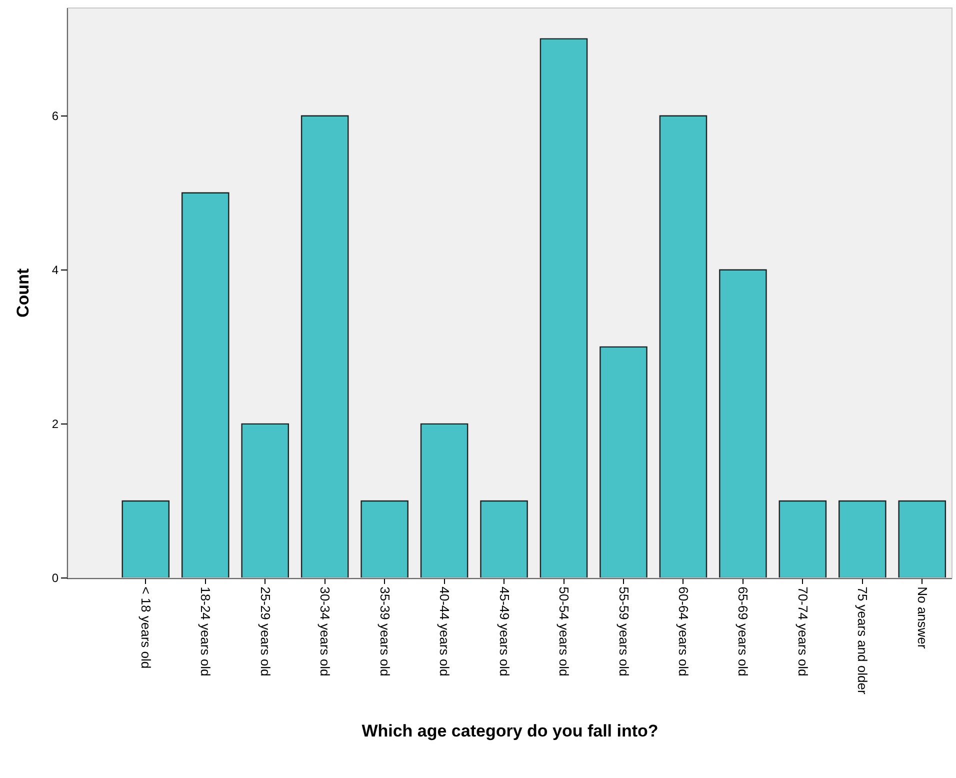 This screenshot has height=778, width=956. I want to click on x-tick-label: 60-64 years old, so click(683, 631).